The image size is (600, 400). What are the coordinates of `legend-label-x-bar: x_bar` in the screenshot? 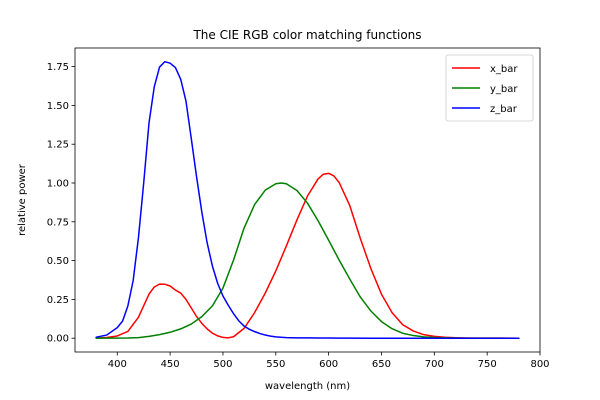 It's located at (504, 69).